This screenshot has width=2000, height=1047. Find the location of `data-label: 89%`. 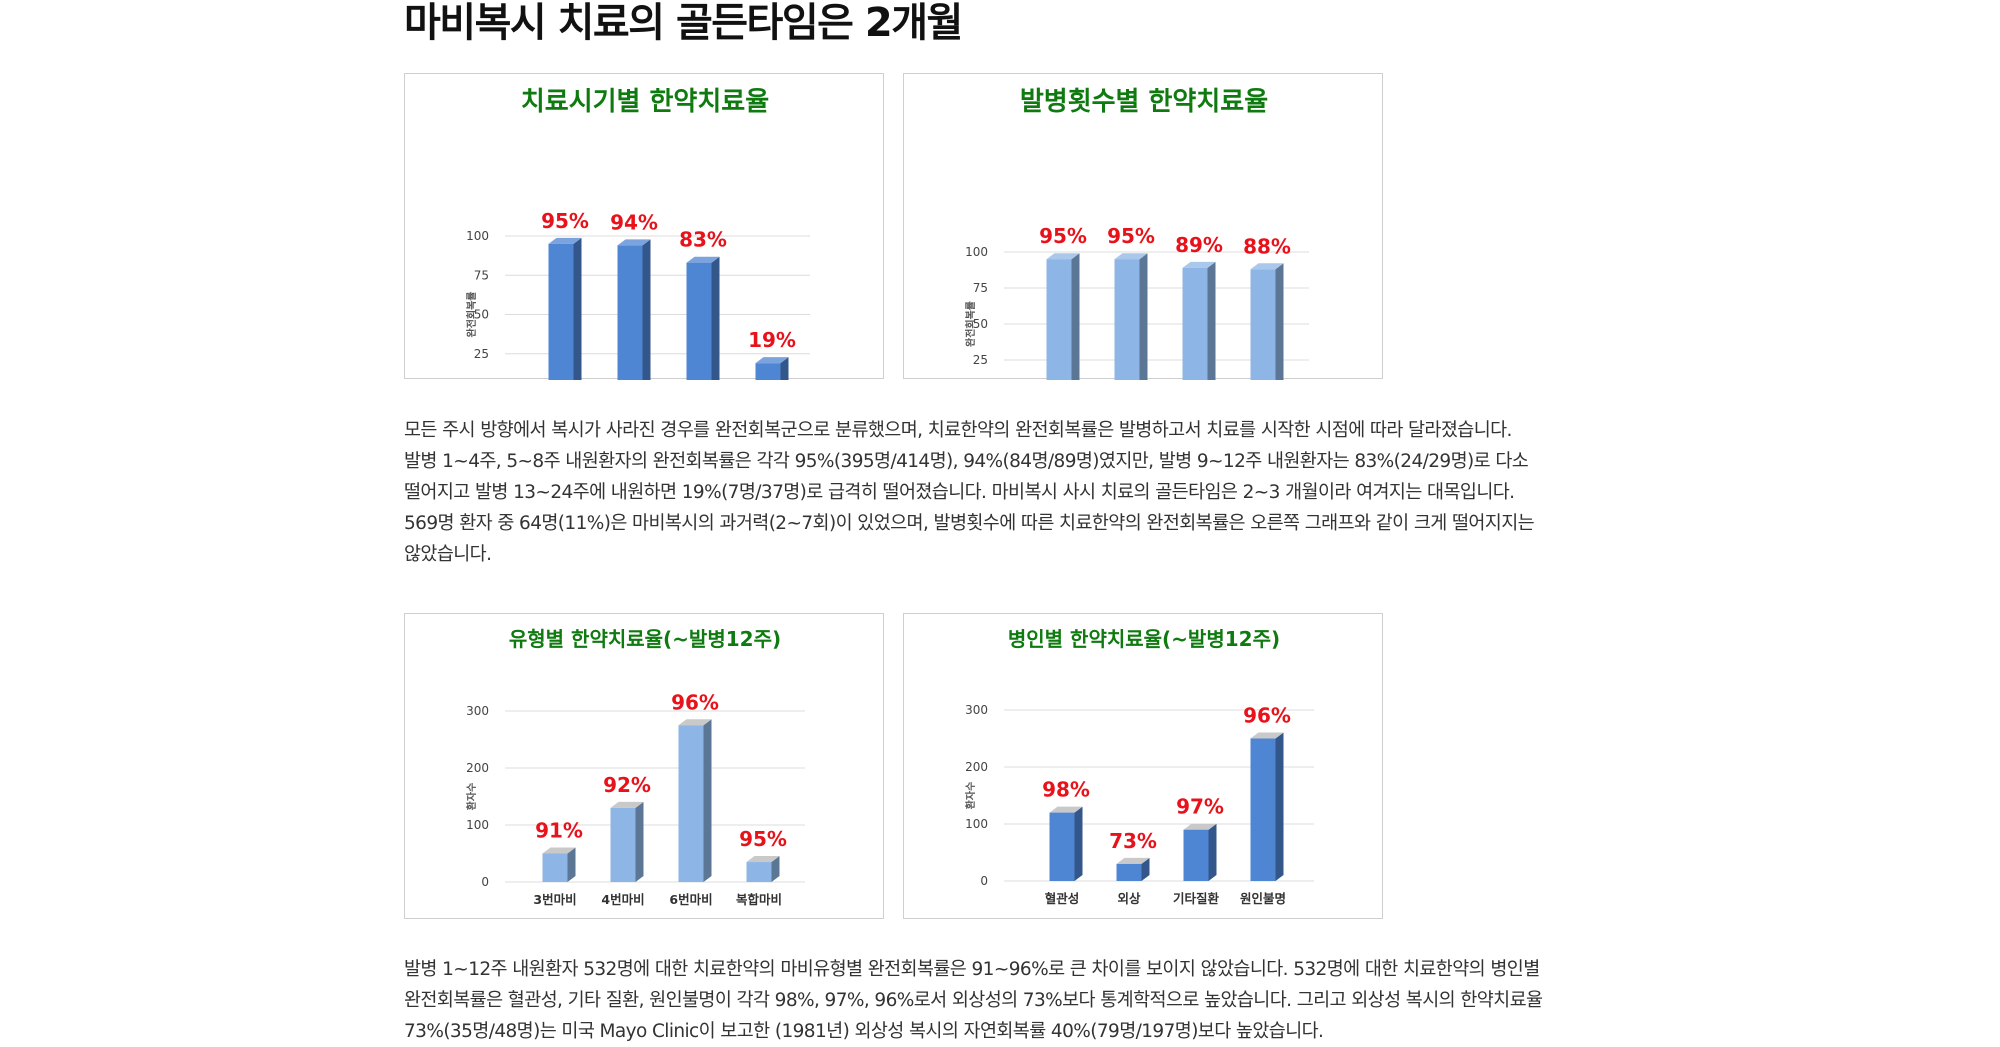

data-label: 89% is located at coordinates (1199, 245).